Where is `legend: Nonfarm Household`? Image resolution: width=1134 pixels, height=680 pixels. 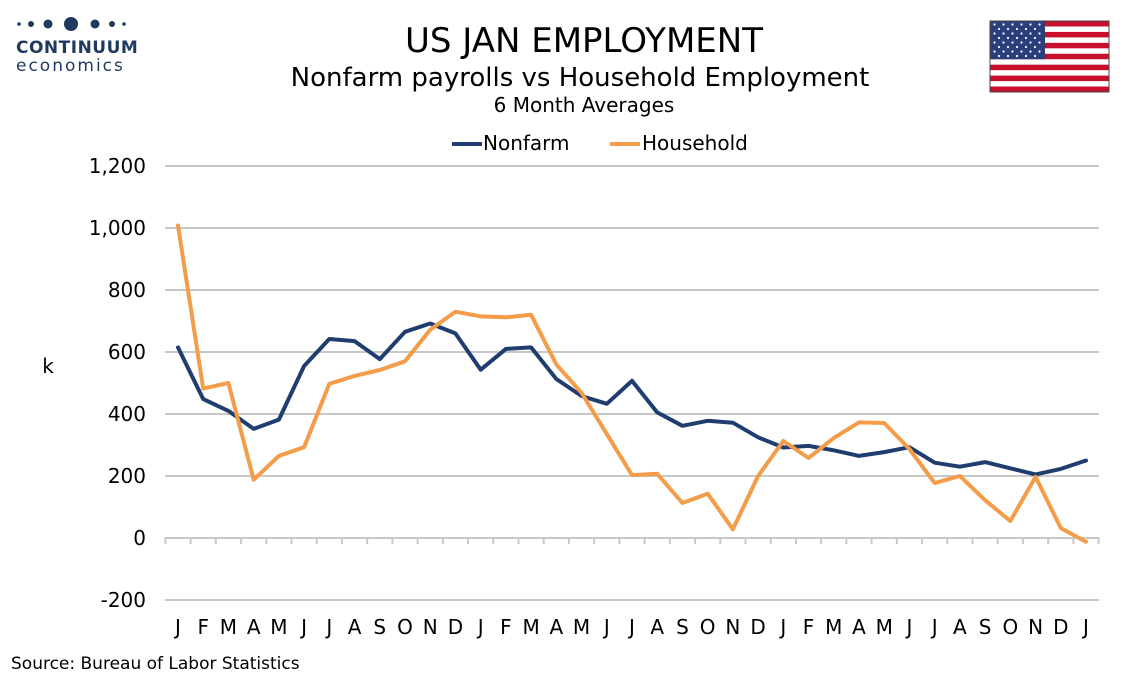
legend: Nonfarm Household is located at coordinates (600, 143).